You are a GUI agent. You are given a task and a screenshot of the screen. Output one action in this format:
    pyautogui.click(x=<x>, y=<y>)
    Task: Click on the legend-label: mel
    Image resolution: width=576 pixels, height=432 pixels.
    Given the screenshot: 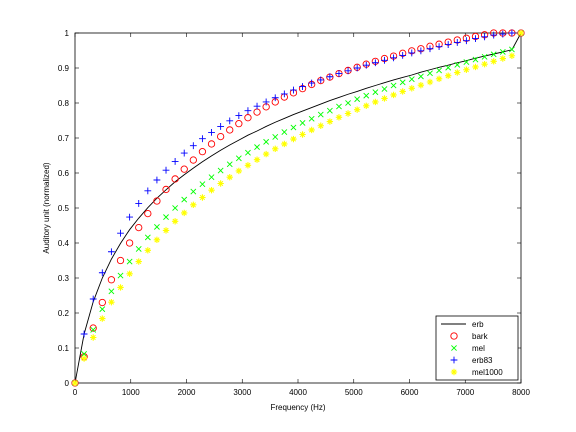 What is the action you would take?
    pyautogui.click(x=478, y=348)
    